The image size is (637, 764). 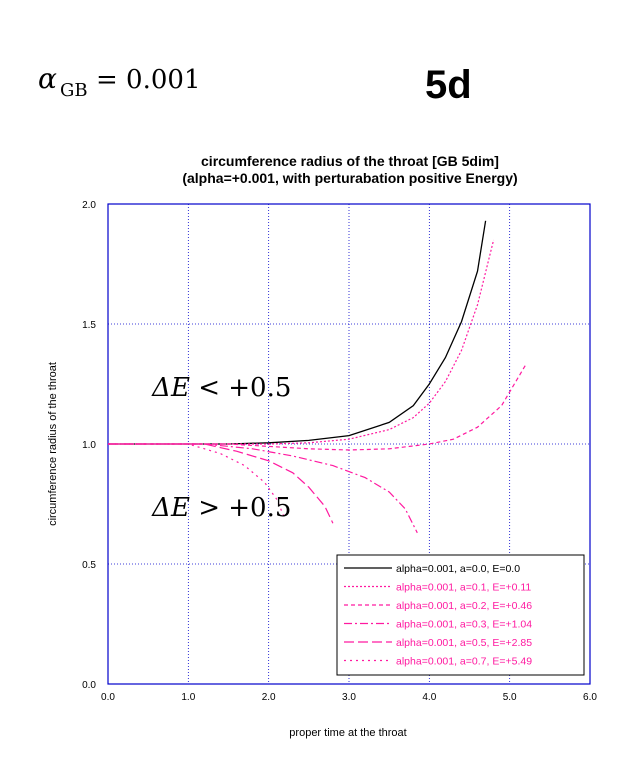 What do you see at coordinates (269, 697) in the screenshot?
I see `x-tick-label: 2.0` at bounding box center [269, 697].